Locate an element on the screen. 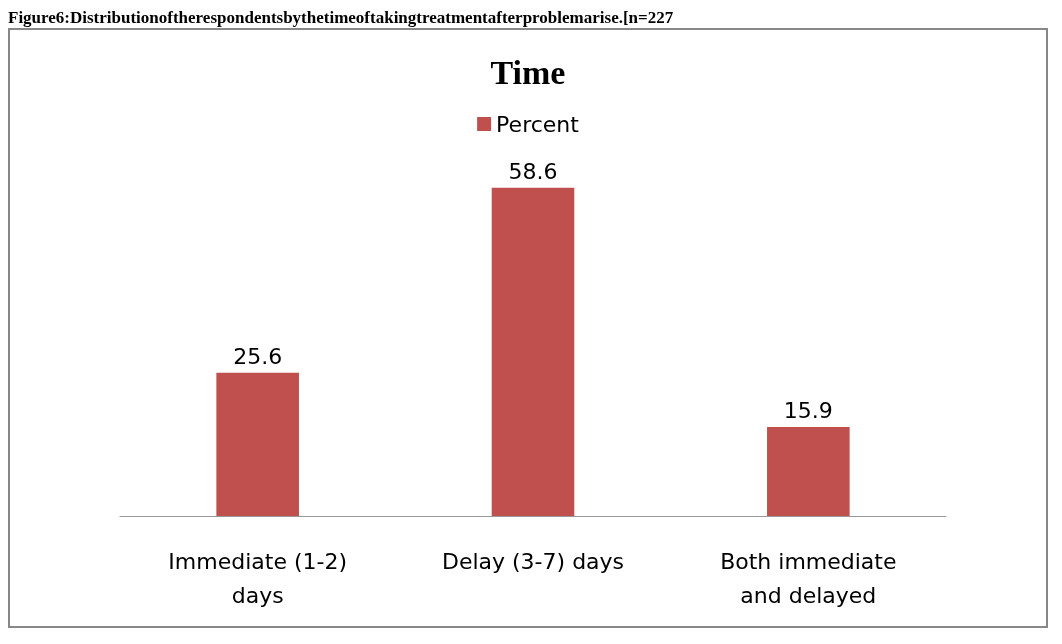 This screenshot has height=644, width=1062. data-label: 15.9 is located at coordinates (808, 411).